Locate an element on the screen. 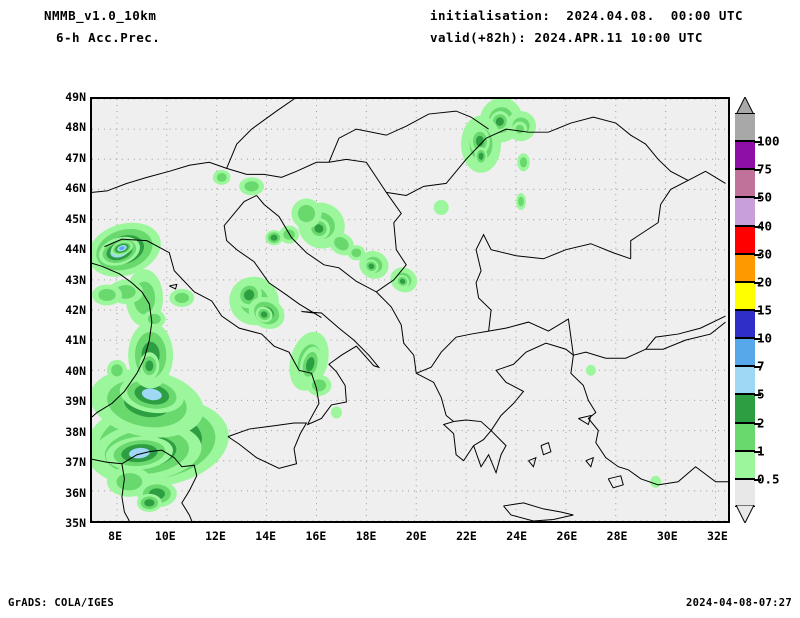  lat-tick-label: 40N is located at coordinates (75, 370).